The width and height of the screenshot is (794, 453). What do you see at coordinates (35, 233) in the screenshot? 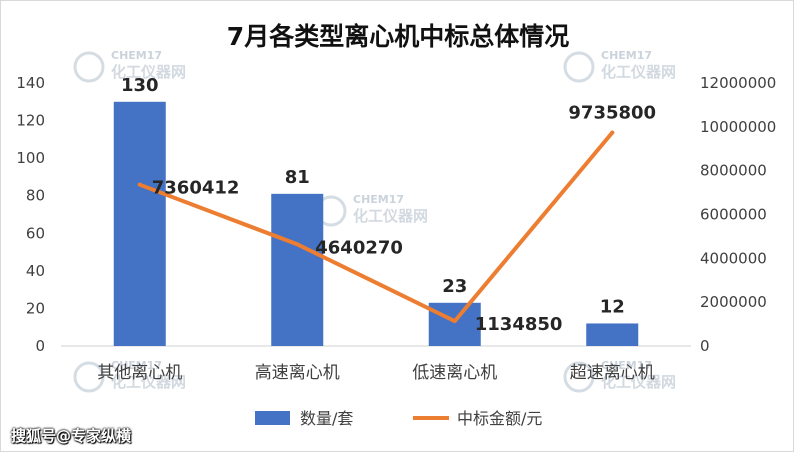
I see `left-tick-label: 60` at bounding box center [35, 233].